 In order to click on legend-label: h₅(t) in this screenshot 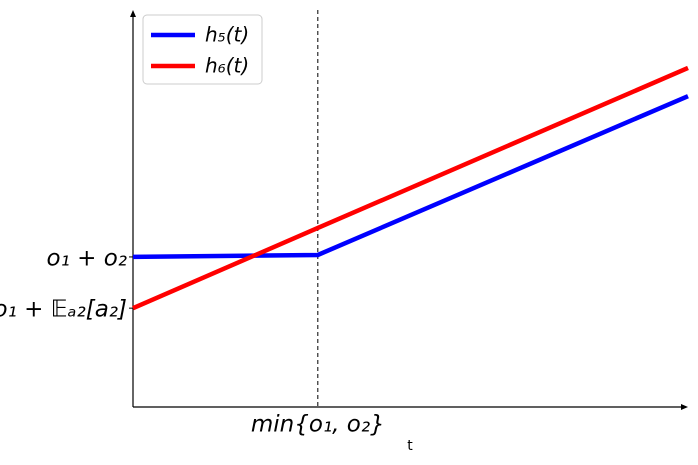, I will do `click(227, 35)`.